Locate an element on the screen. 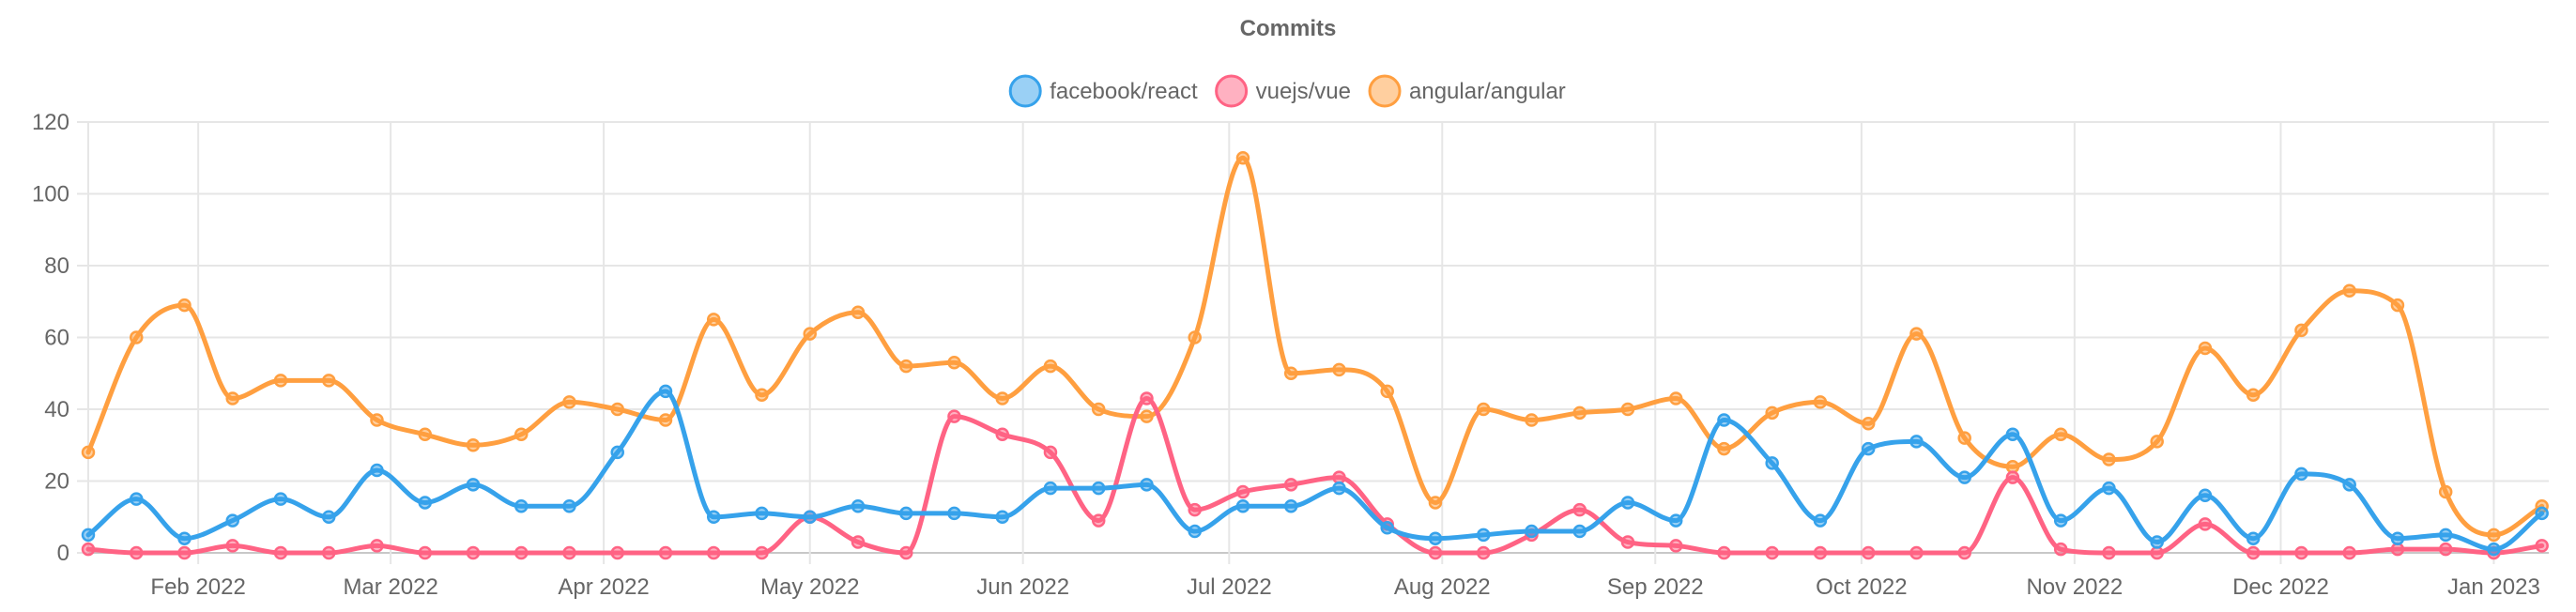  x-tick-label: Oct 2022 is located at coordinates (1861, 587).